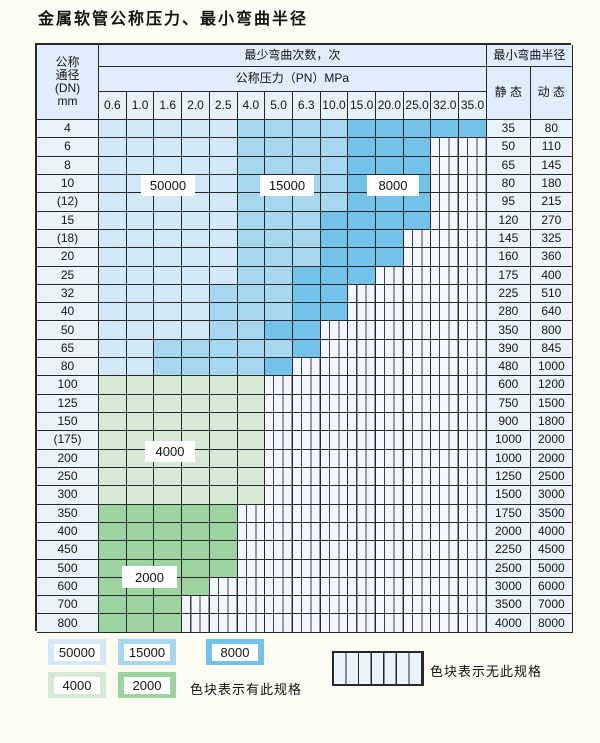  Describe the element at coordinates (68, 330) in the screenshot. I see `row-dn-label: 50` at that location.